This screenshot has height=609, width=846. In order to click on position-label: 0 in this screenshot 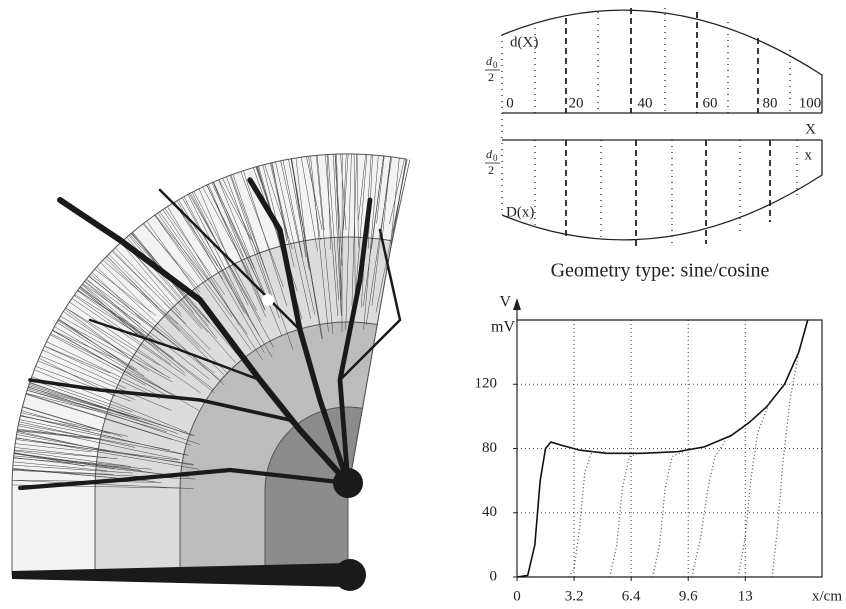, I will do `click(510, 103)`.